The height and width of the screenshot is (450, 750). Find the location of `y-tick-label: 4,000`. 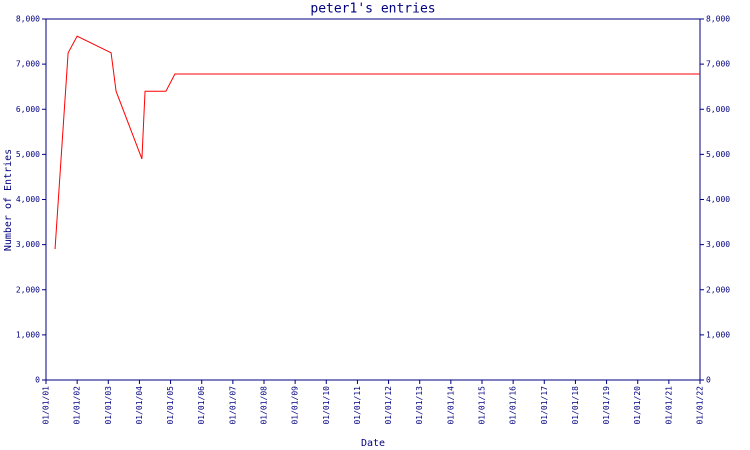

y-tick-label: 4,000 is located at coordinates (28, 199).